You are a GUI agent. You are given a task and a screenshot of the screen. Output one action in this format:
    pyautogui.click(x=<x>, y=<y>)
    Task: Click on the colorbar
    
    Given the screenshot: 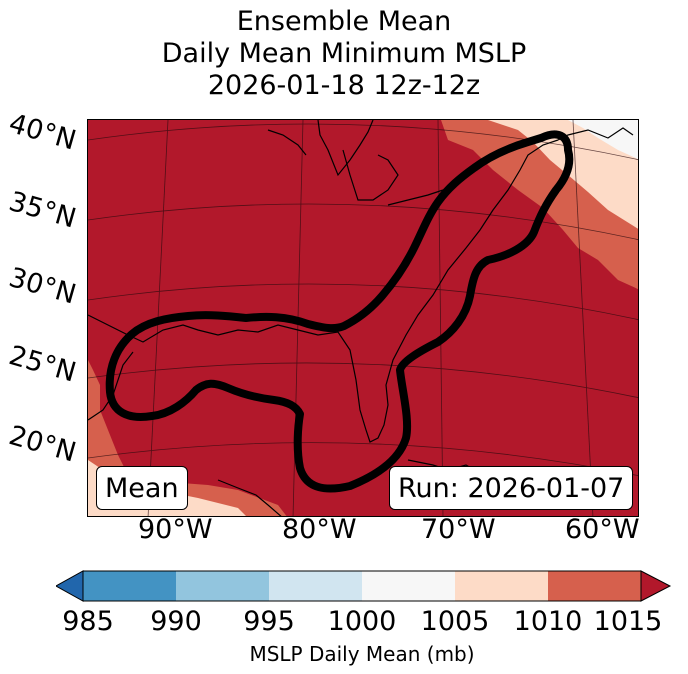 What is the action you would take?
    pyautogui.click(x=364, y=586)
    